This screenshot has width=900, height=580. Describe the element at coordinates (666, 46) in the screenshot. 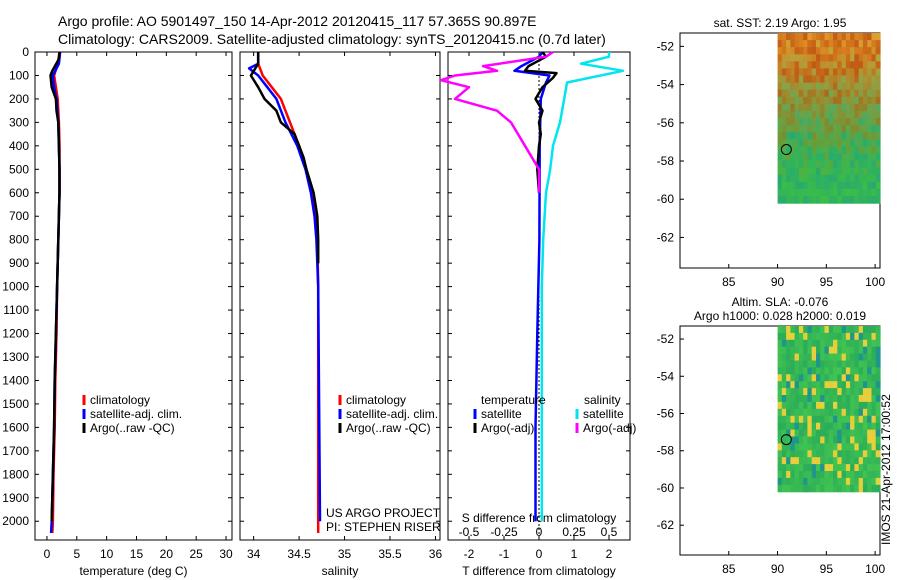

I see `map-y-tick-label: -52` at that location.